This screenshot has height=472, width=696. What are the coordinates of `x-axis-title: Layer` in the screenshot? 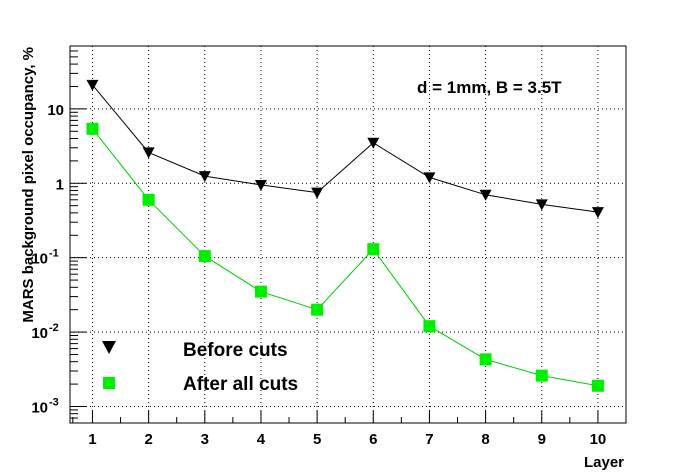 It's located at (604, 462).